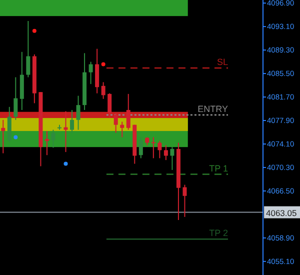 The image size is (300, 275). What do you see at coordinates (218, 233) in the screenshot?
I see `ref-line-label: TP 2` at bounding box center [218, 233].